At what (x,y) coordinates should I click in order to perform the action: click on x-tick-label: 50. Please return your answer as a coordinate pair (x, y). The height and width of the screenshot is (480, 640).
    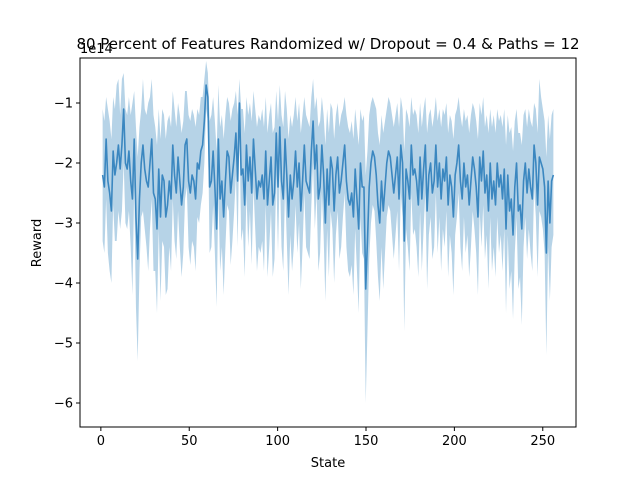
    Looking at the image, I should click on (189, 441).